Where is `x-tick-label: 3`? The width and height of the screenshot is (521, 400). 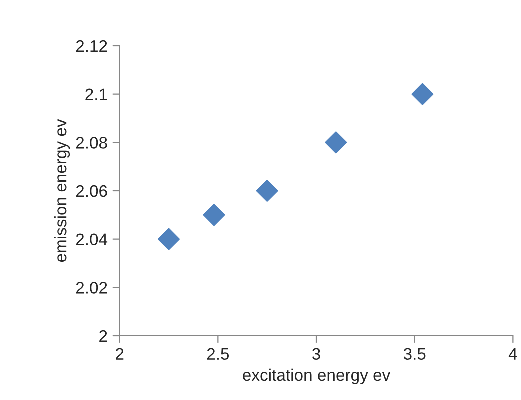
x-tick-label: 3 is located at coordinates (316, 354).